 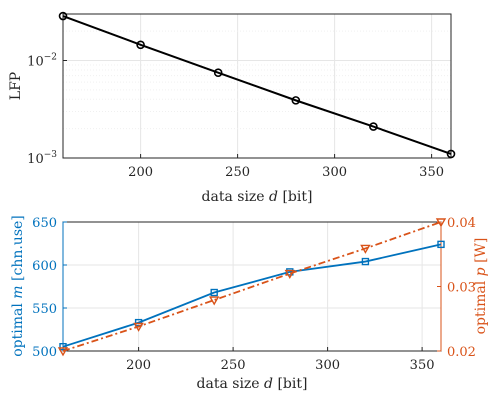 What do you see at coordinates (47, 110) in the screenshot?
I see `top-y-ticks: 10⁻² 10⁻³` at bounding box center [47, 110].